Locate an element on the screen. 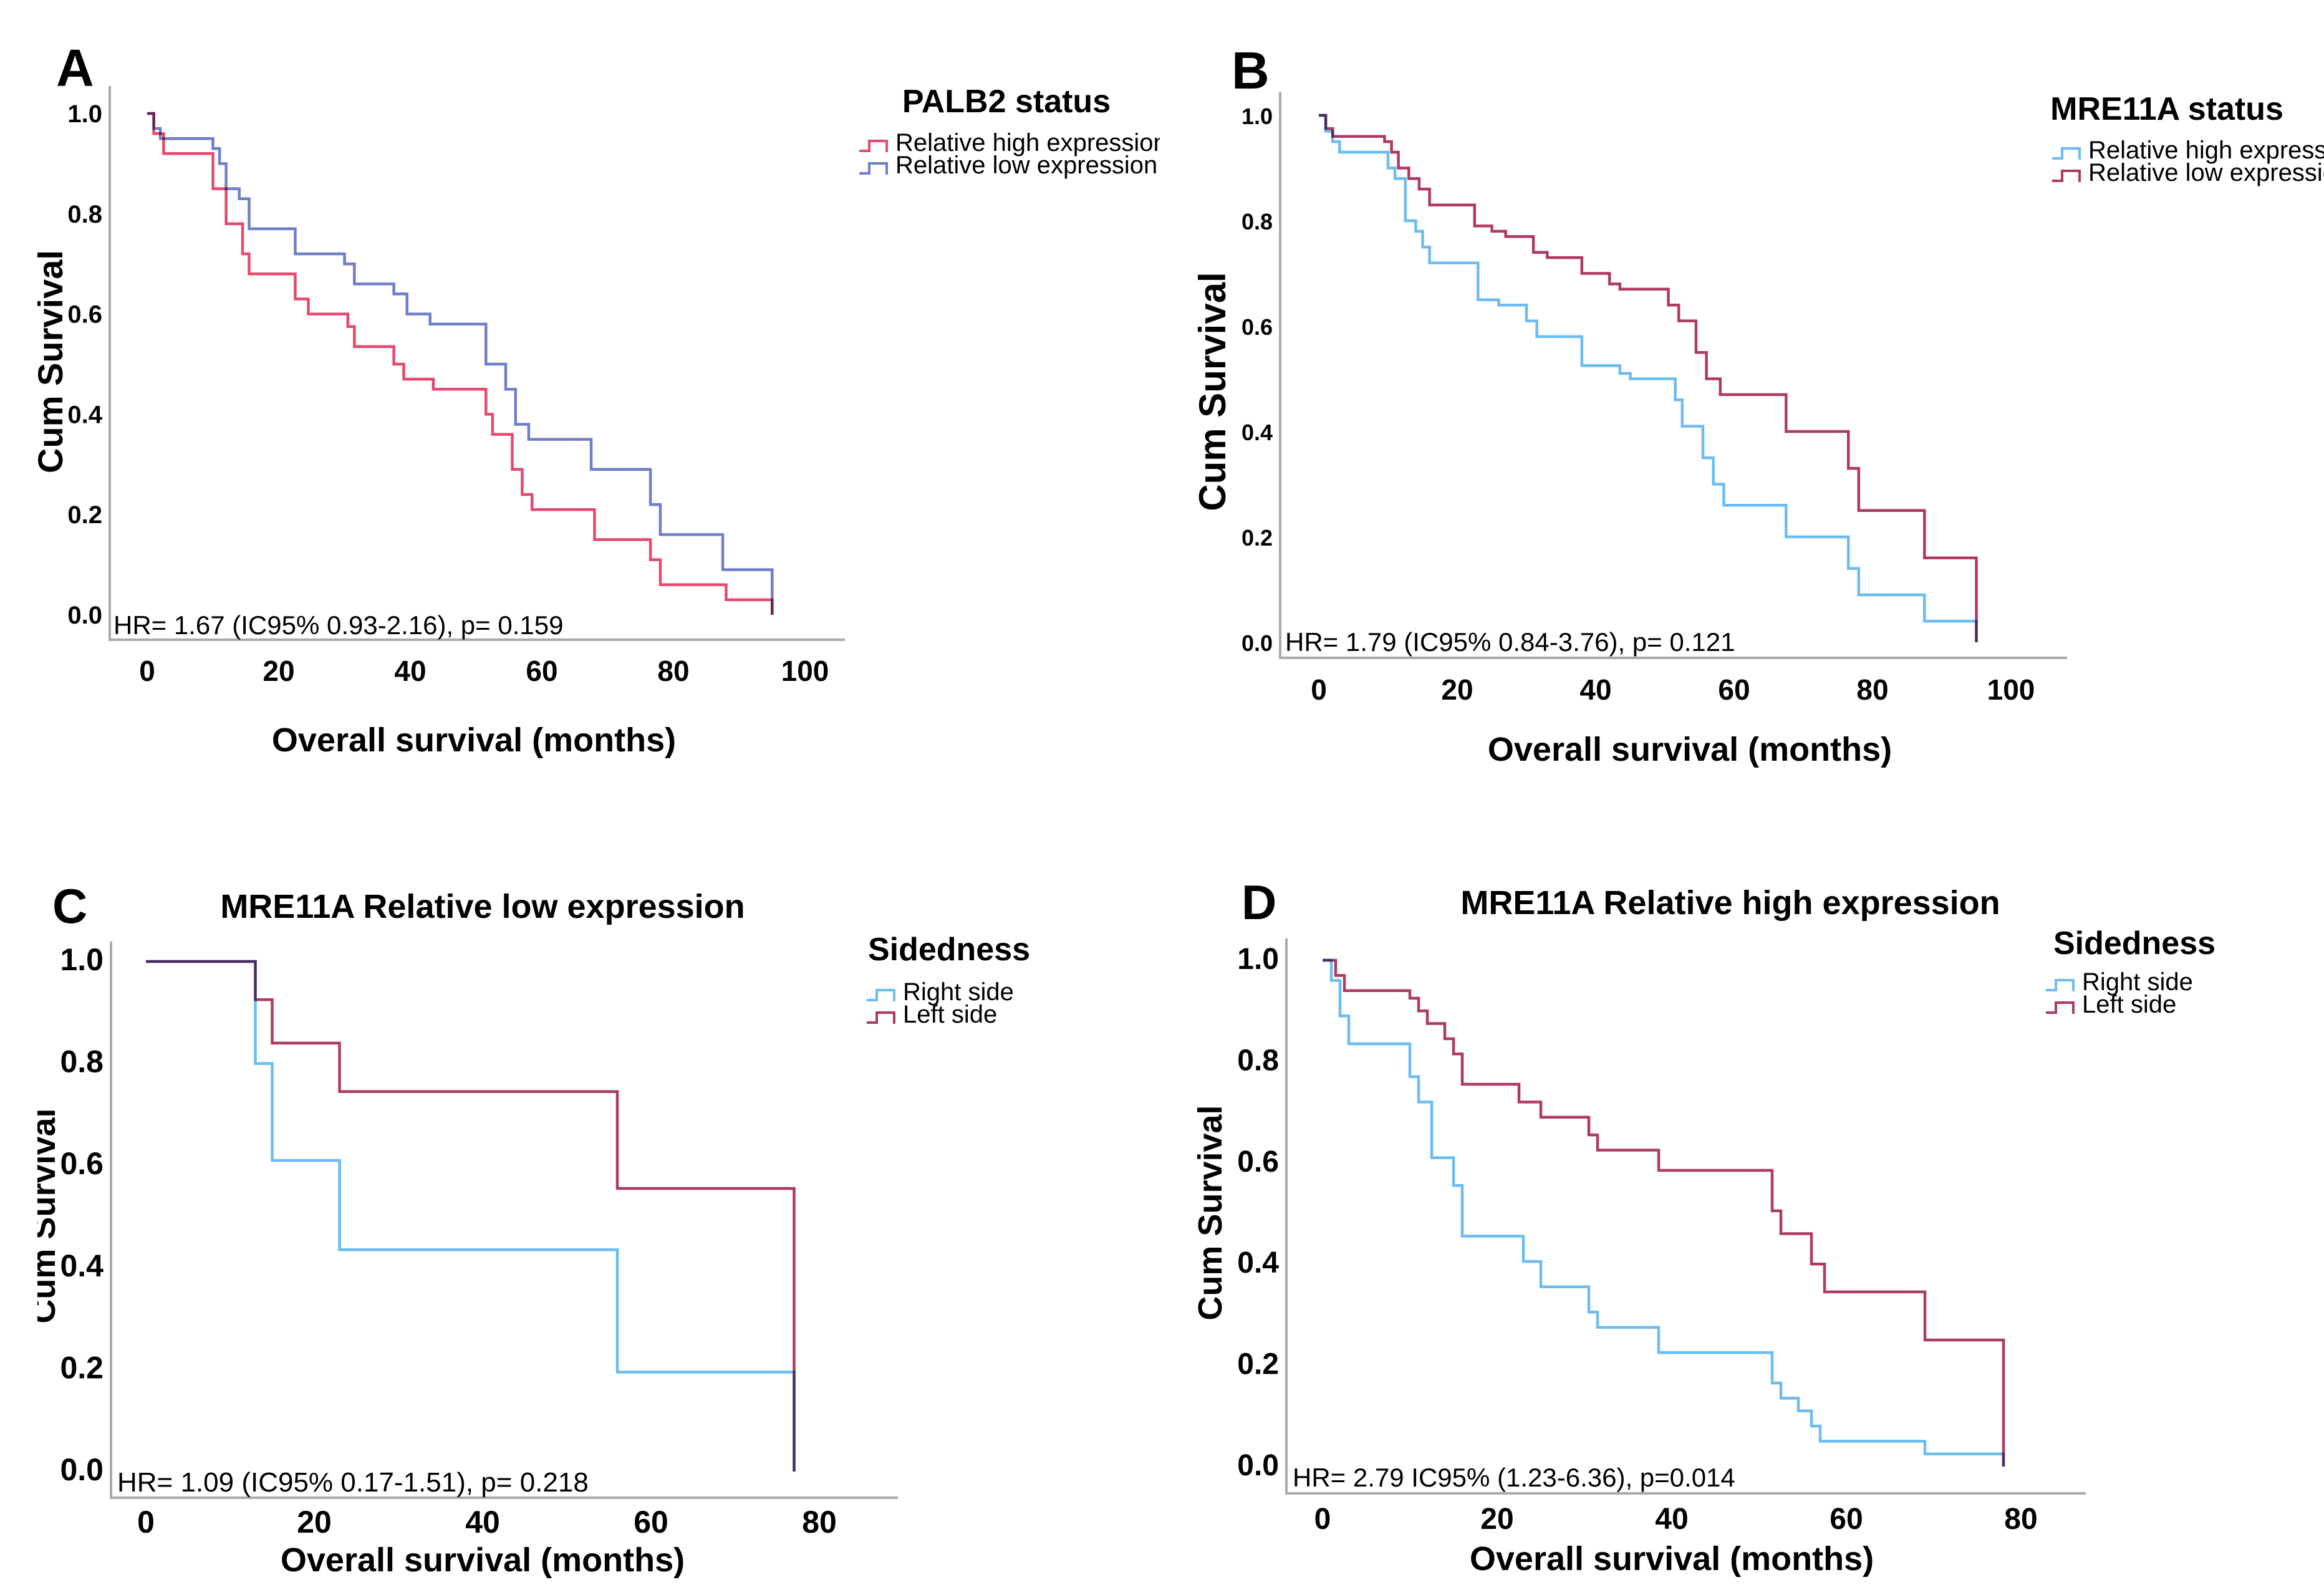 Image resolution: width=2324 pixels, height=1595 pixels. panel-letter: C is located at coordinates (69, 906).